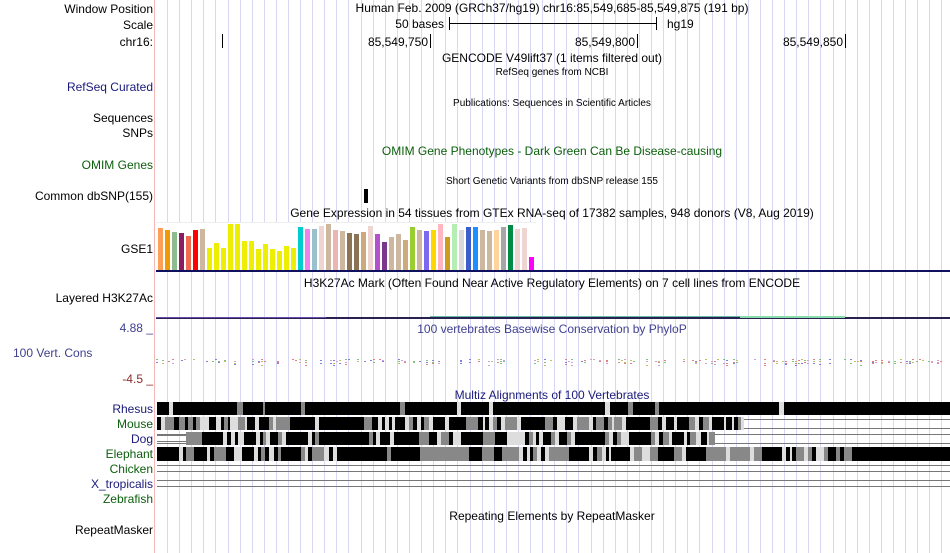  Describe the element at coordinates (346, 246) in the screenshot. I see `gtex-expression-chart` at that location.